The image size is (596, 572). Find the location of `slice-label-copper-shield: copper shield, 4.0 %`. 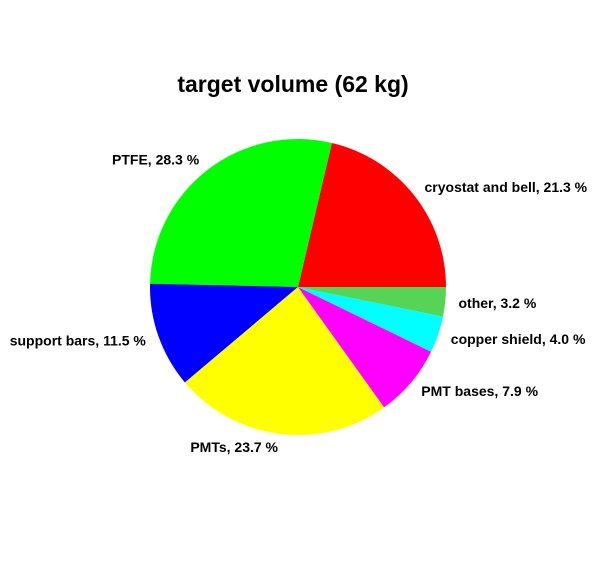

slice-label-copper-shield: copper shield, 4.0 % is located at coordinates (518, 339).